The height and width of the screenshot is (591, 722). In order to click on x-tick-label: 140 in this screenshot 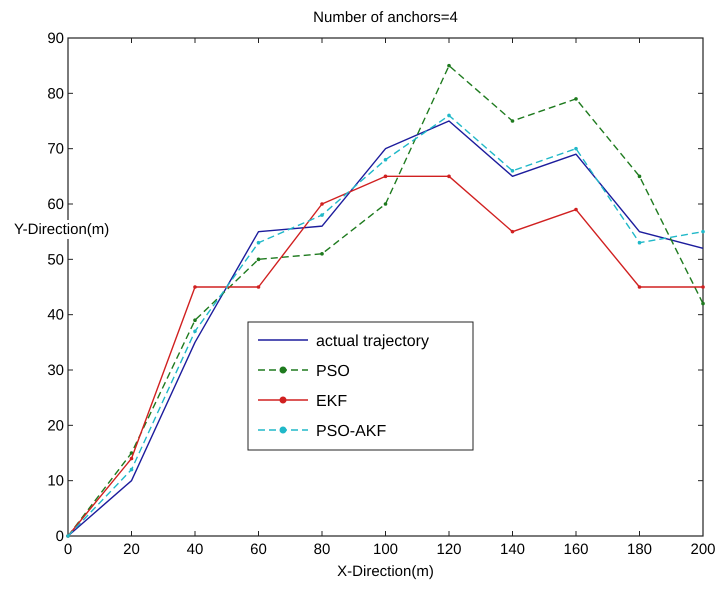, I will do `click(513, 549)`.